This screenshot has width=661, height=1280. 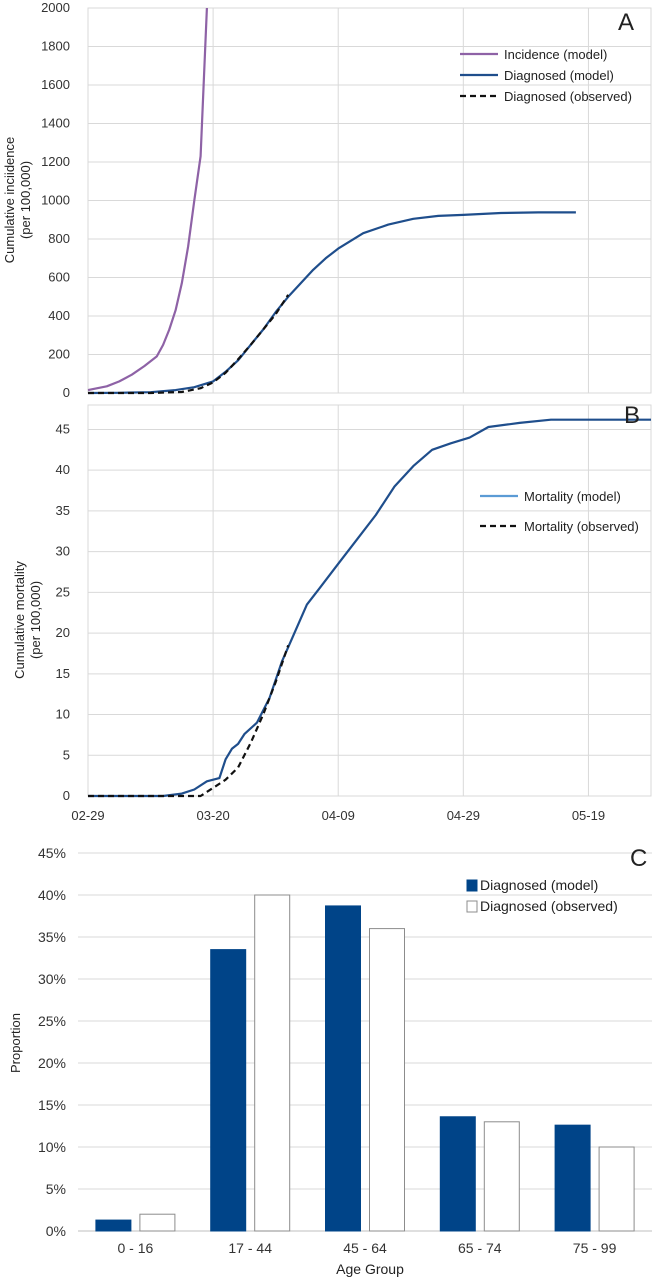 What do you see at coordinates (472, 906) in the screenshot?
I see `legend-swatch-diagnosed-observed` at bounding box center [472, 906].